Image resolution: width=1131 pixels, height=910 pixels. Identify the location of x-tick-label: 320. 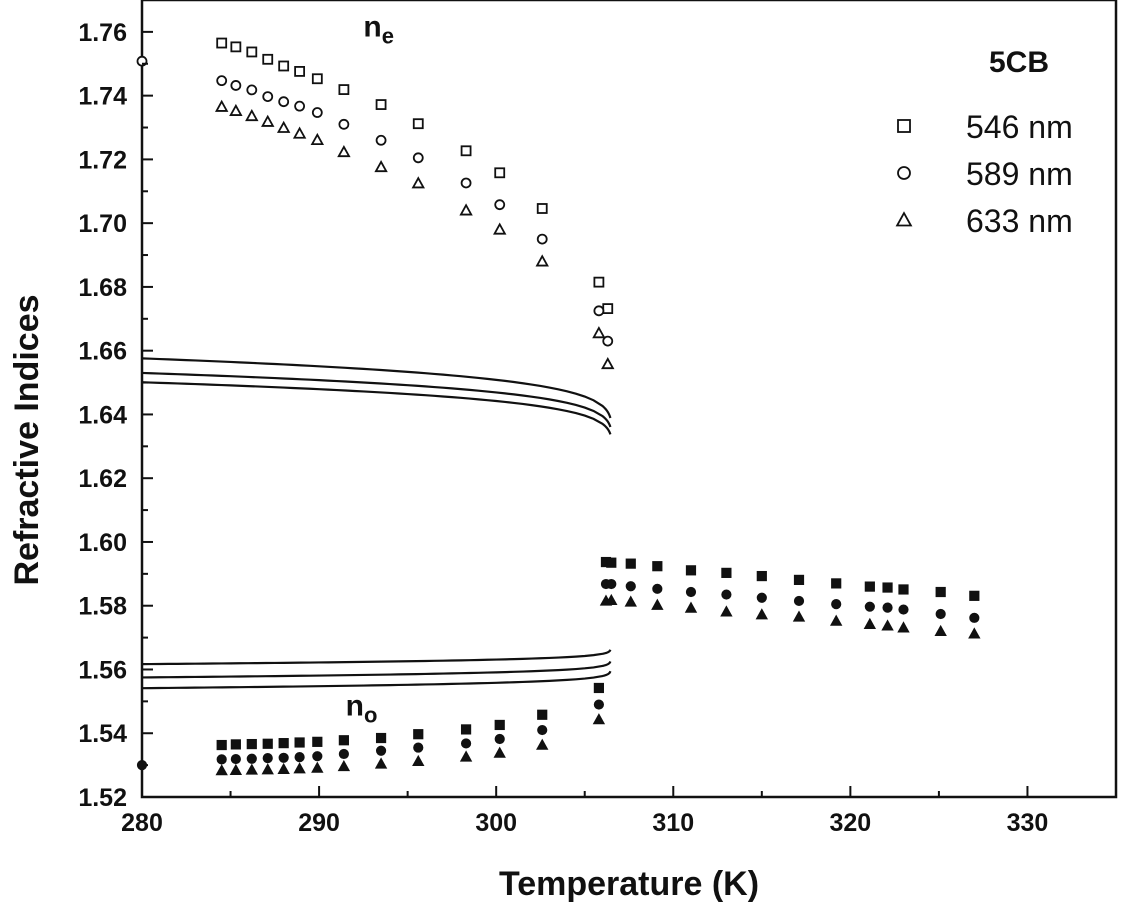
(851, 823).